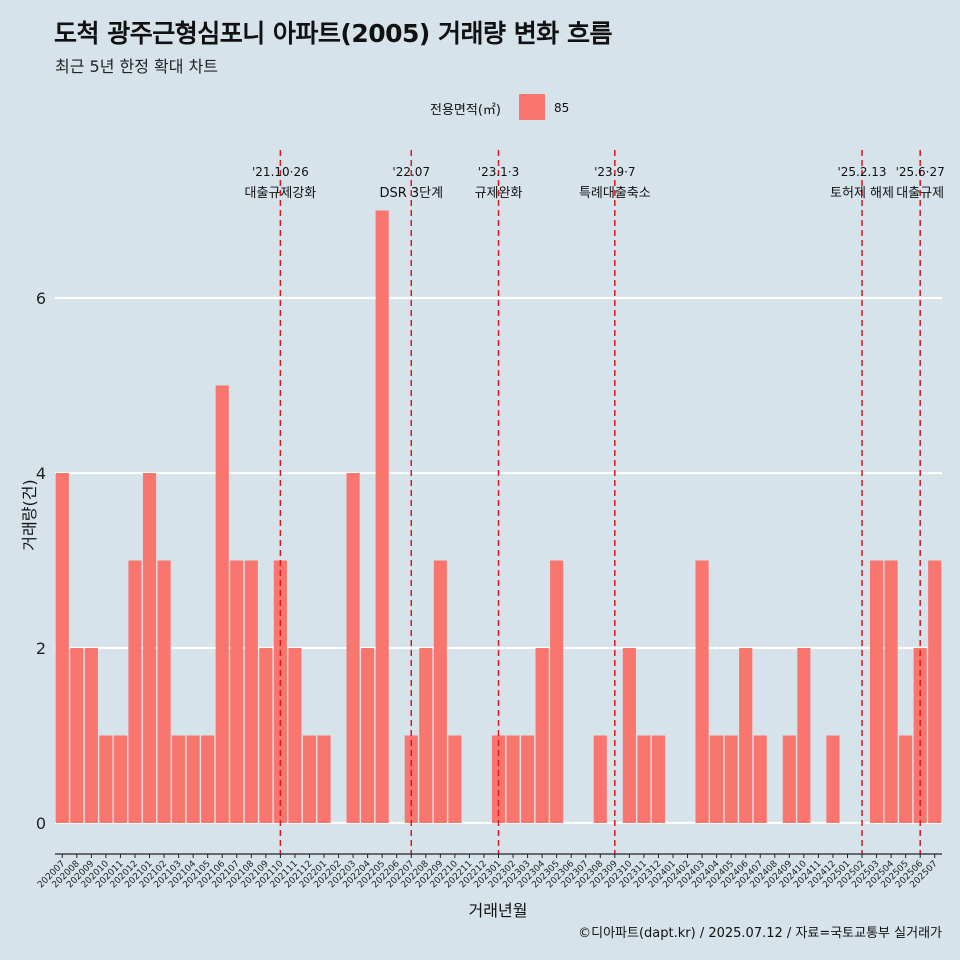 This screenshot has height=960, width=960. What do you see at coordinates (920, 172) in the screenshot?
I see `event-date-label: '25.6·27` at bounding box center [920, 172].